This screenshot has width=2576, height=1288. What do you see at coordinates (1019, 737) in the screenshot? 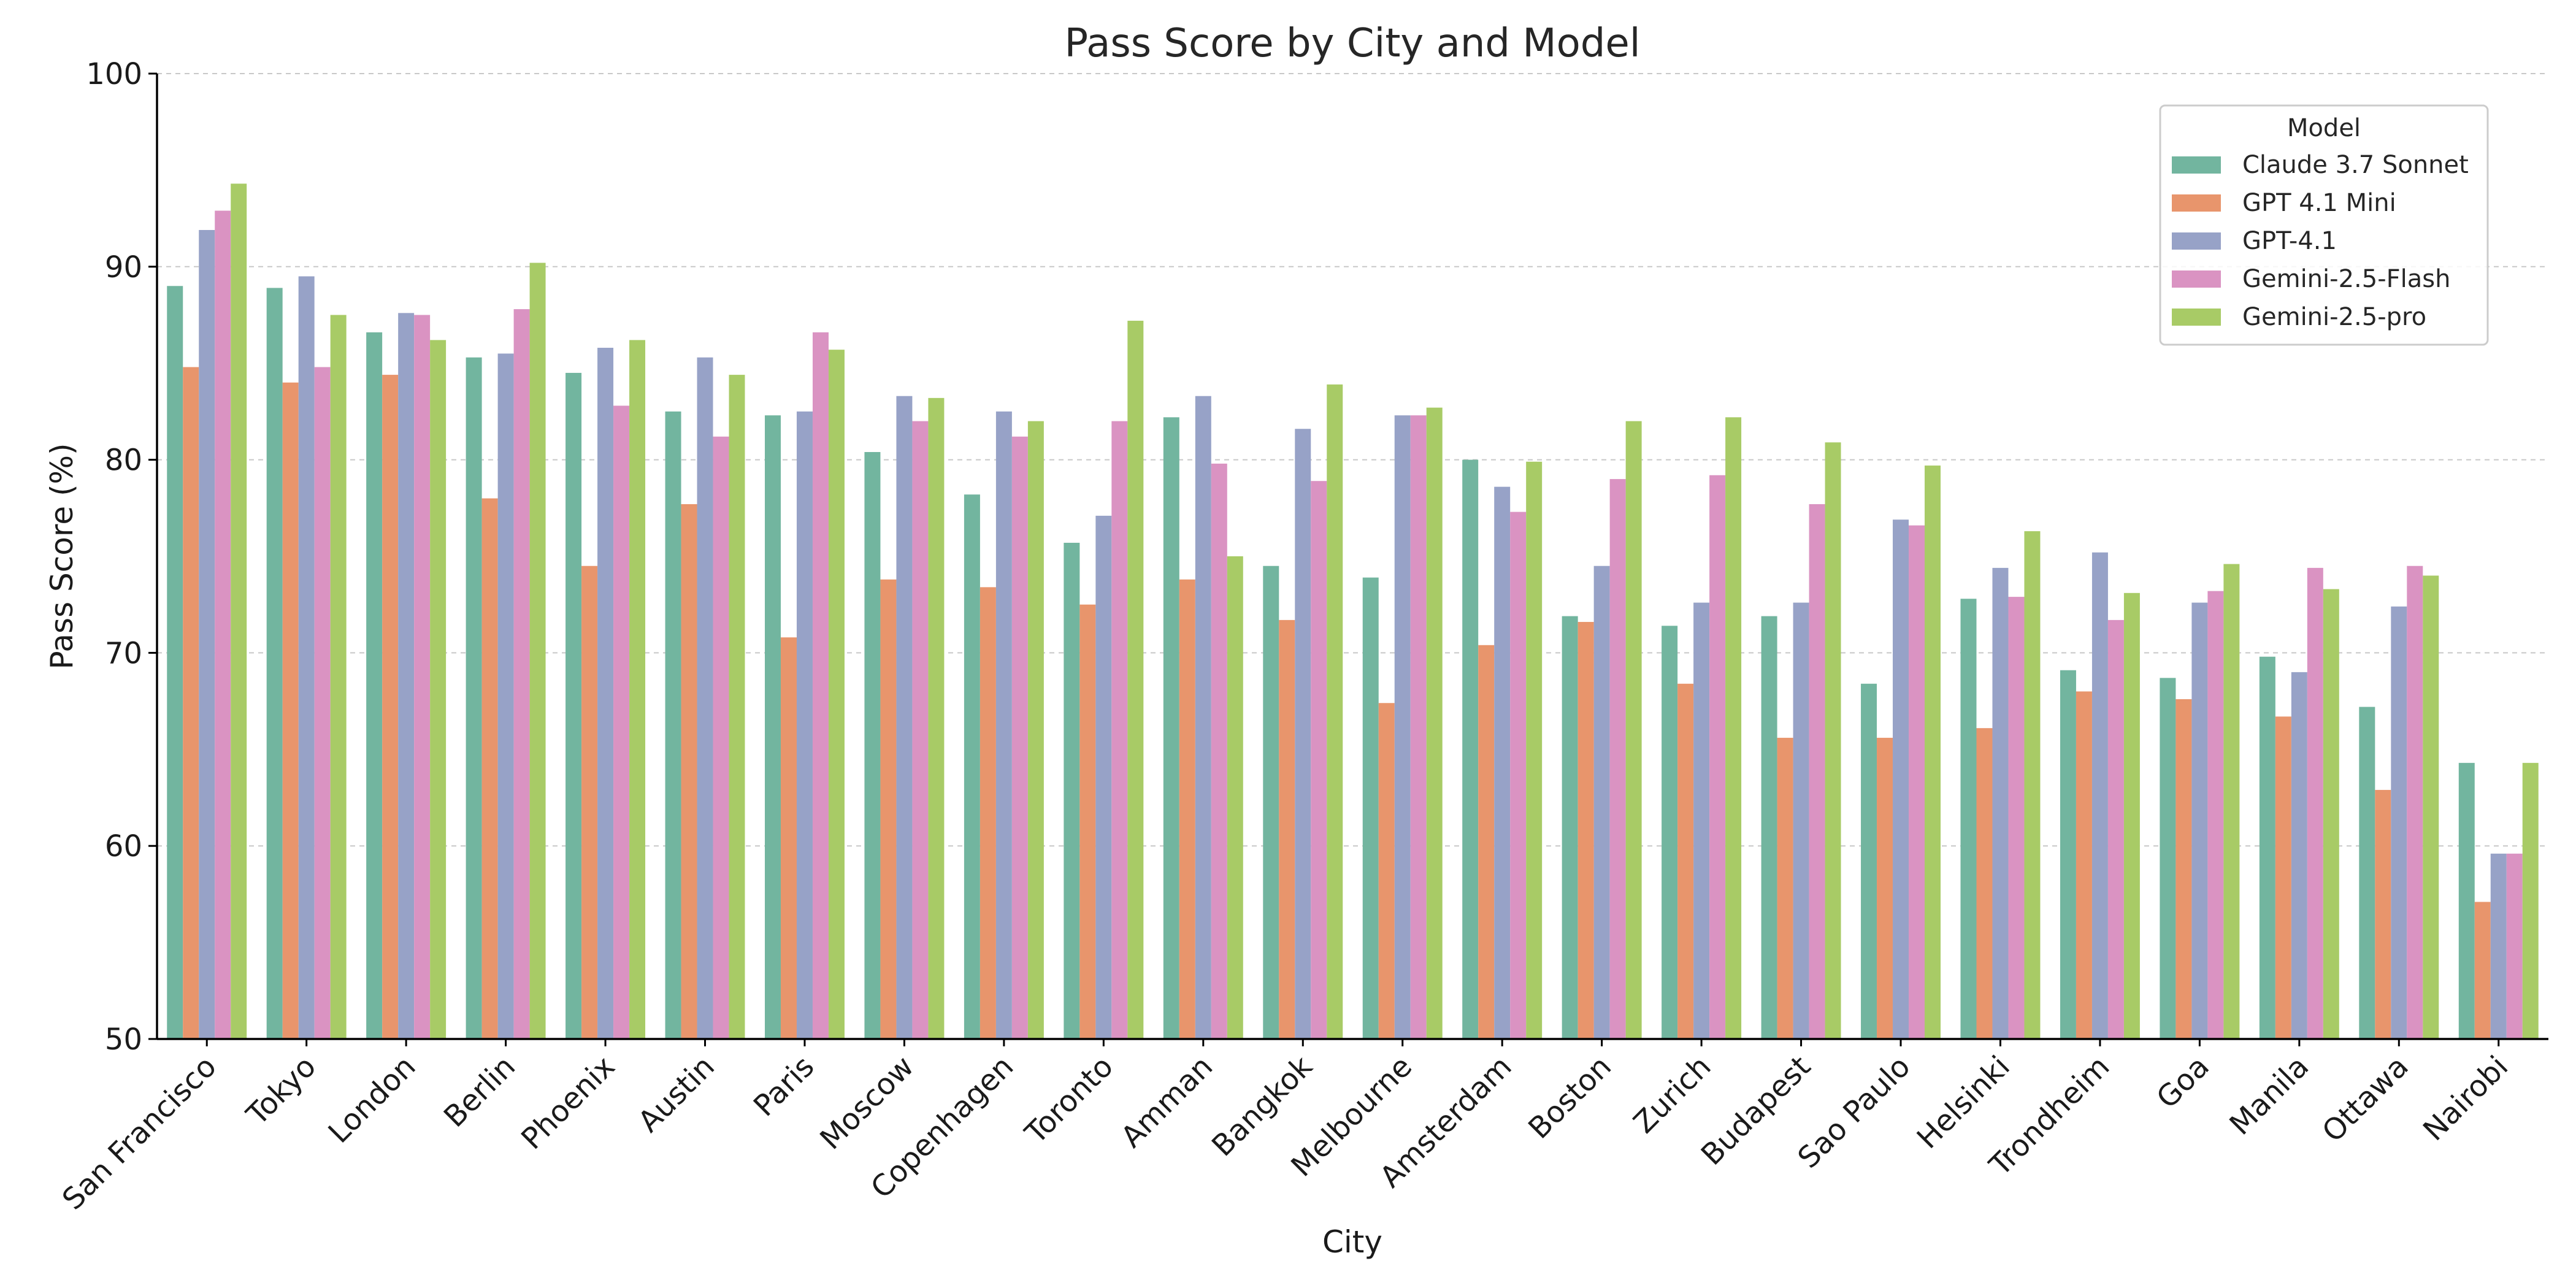
I see `bar-gemini-2-5-flash-copenhagen` at bounding box center [1019, 737].